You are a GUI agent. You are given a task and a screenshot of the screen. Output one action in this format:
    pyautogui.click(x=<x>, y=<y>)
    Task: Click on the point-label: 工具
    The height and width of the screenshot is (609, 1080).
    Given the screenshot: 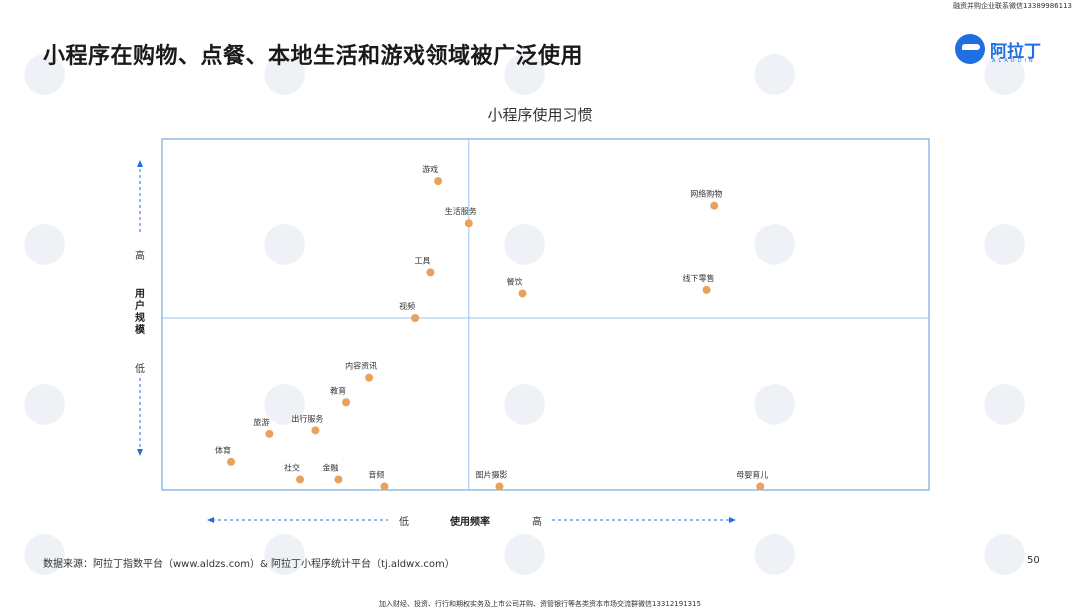 What is the action you would take?
    pyautogui.click(x=422, y=260)
    